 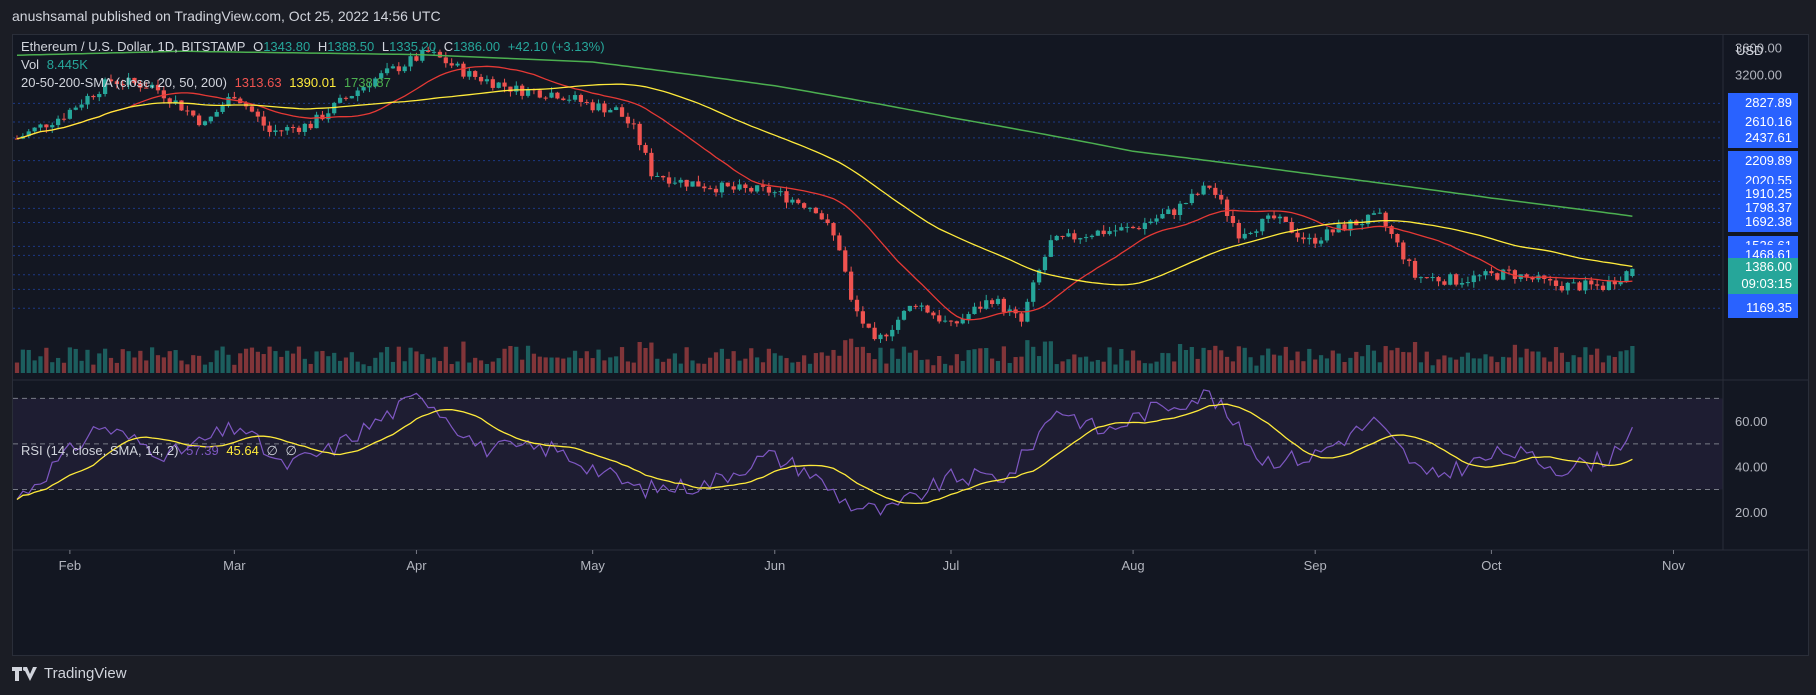 What do you see at coordinates (287, 46) in the screenshot?
I see `open-value: 1343.80` at bounding box center [287, 46].